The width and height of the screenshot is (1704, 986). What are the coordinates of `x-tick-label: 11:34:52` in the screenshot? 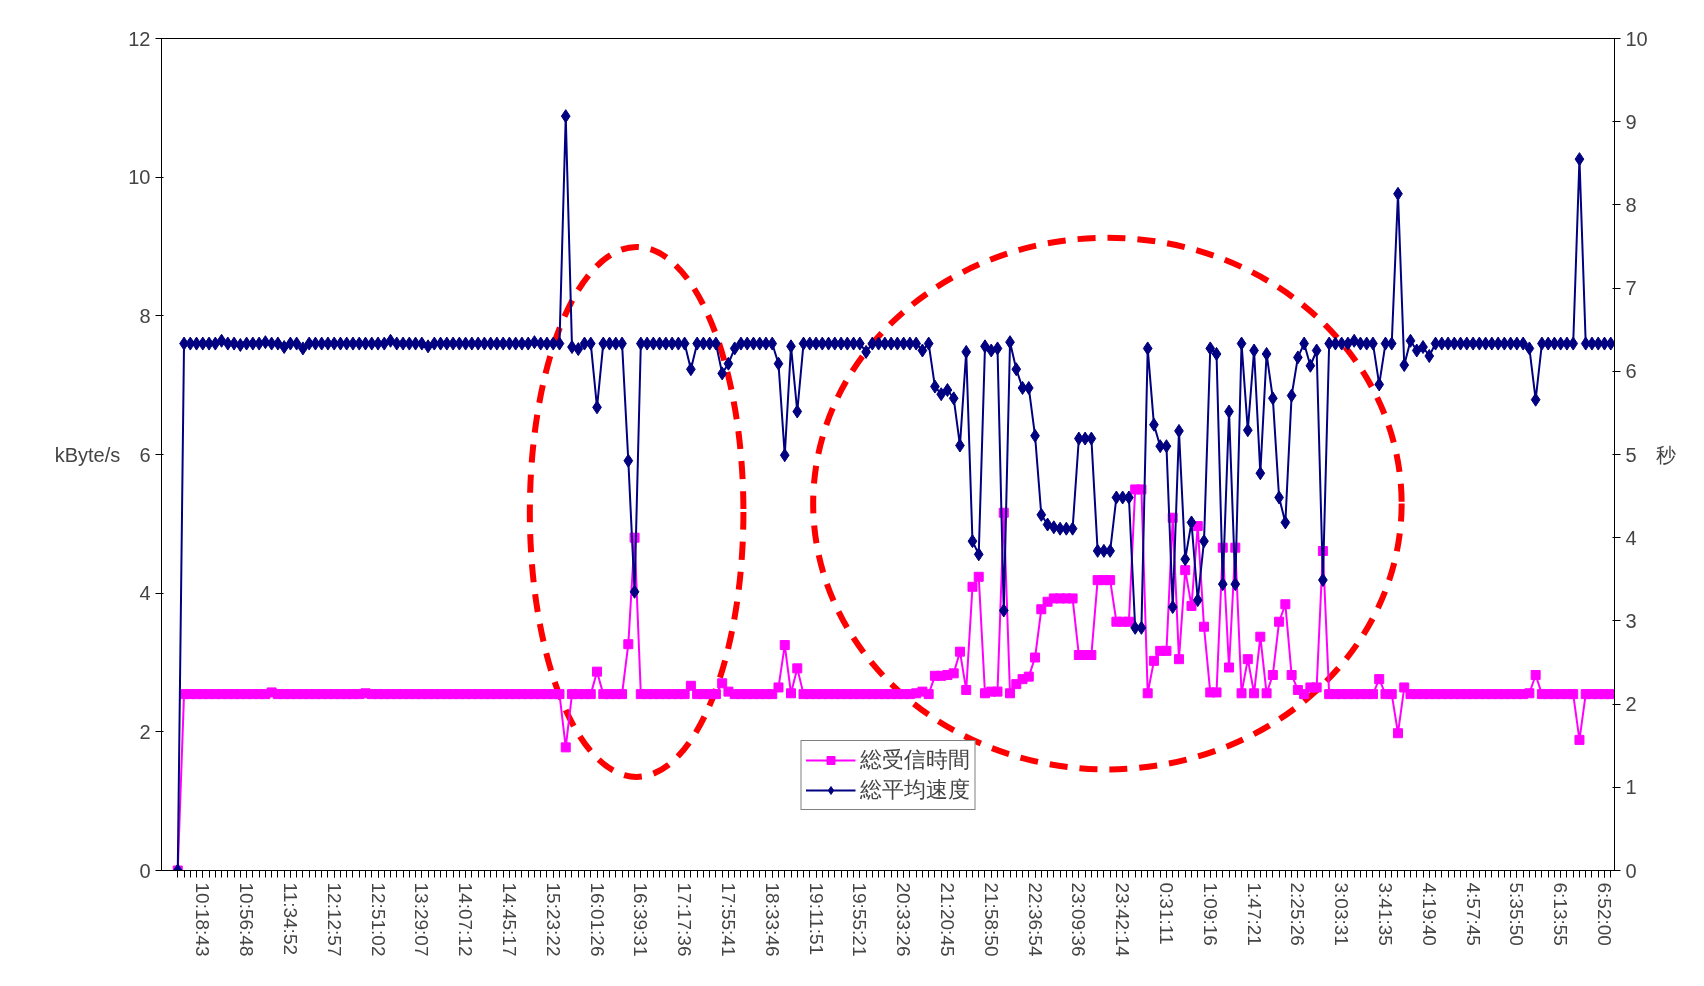 It's located at (290, 919).